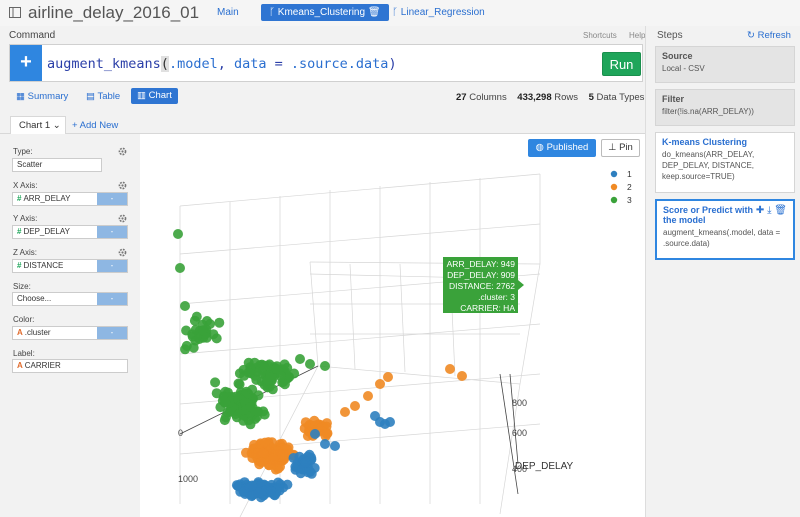 The image size is (800, 517). What do you see at coordinates (112, 232) in the screenshot?
I see `y-axis-remove-button: -` at bounding box center [112, 232].